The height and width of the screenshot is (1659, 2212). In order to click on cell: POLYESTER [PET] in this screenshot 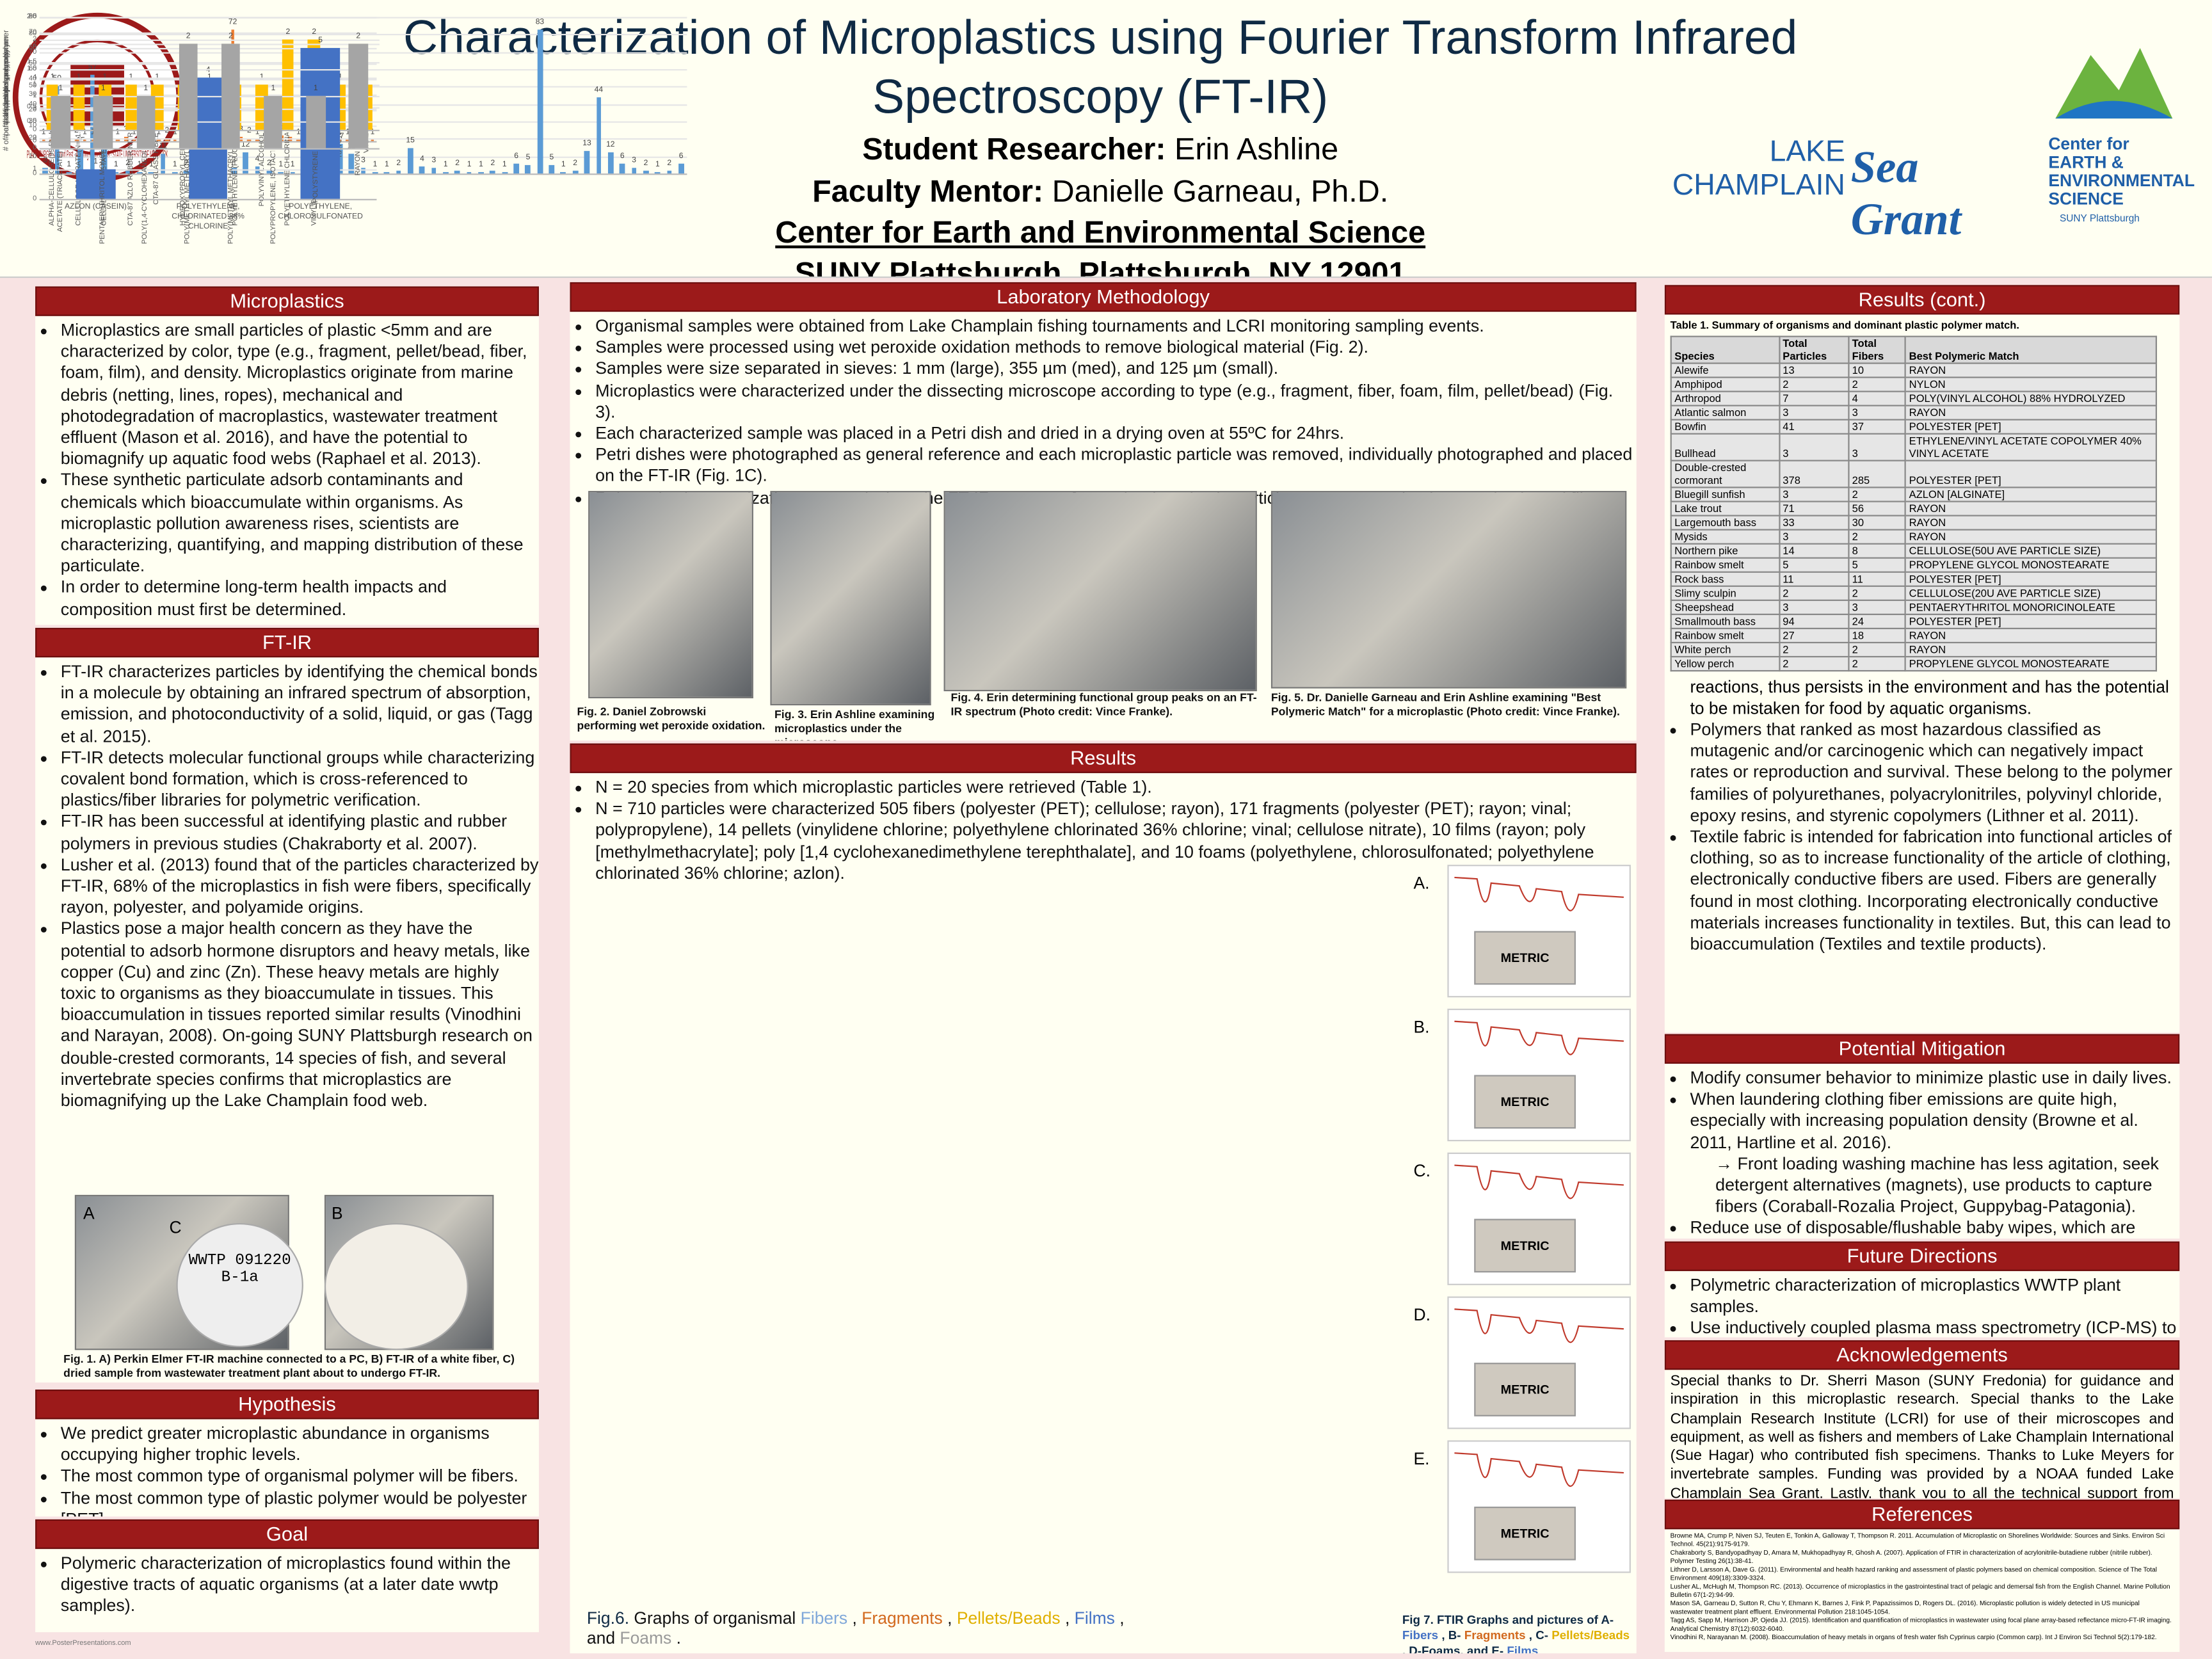, I will do `click(2031, 579)`.